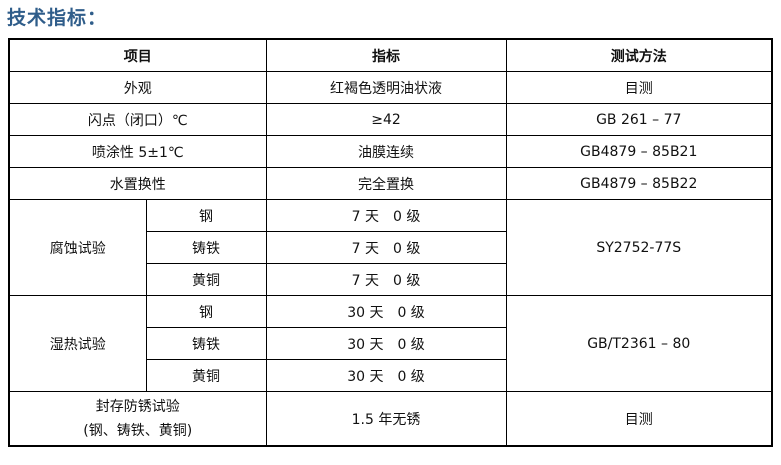 The width and height of the screenshot is (781, 465). What do you see at coordinates (57, 18) in the screenshot?
I see `section-title: 技术指标：` at bounding box center [57, 18].